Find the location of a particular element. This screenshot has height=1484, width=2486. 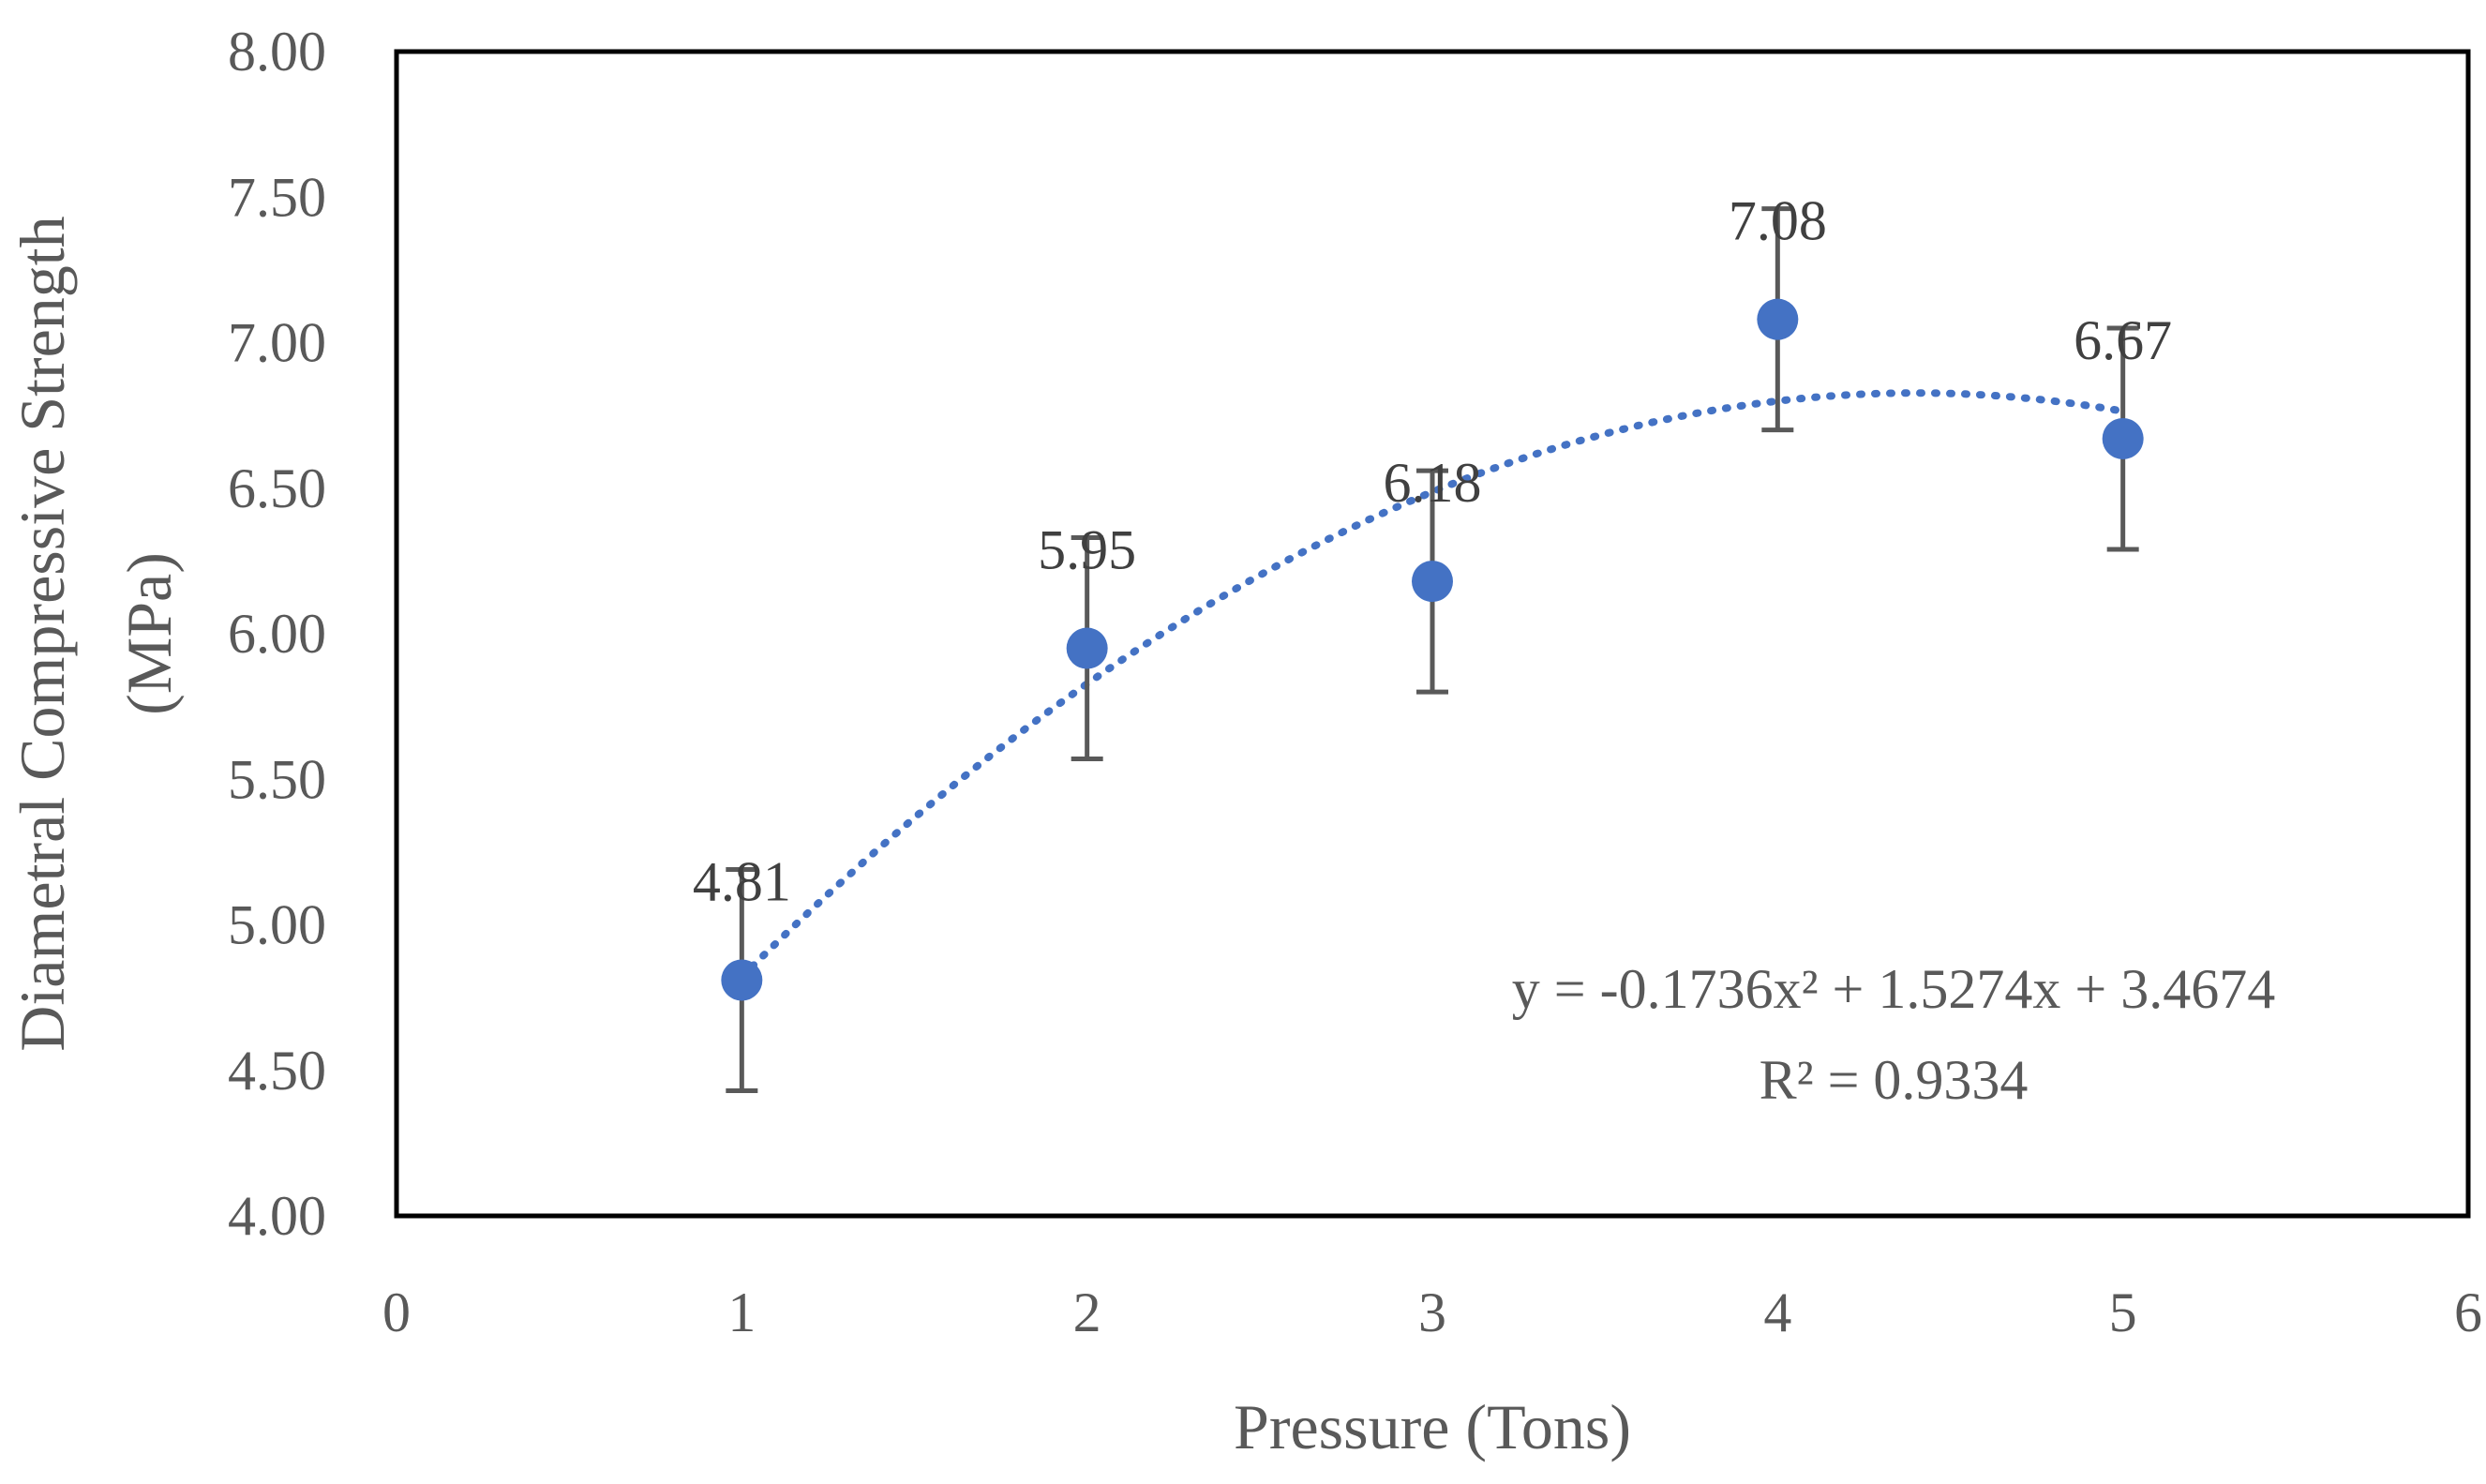

data-label: 5.95 is located at coordinates (1087, 550).